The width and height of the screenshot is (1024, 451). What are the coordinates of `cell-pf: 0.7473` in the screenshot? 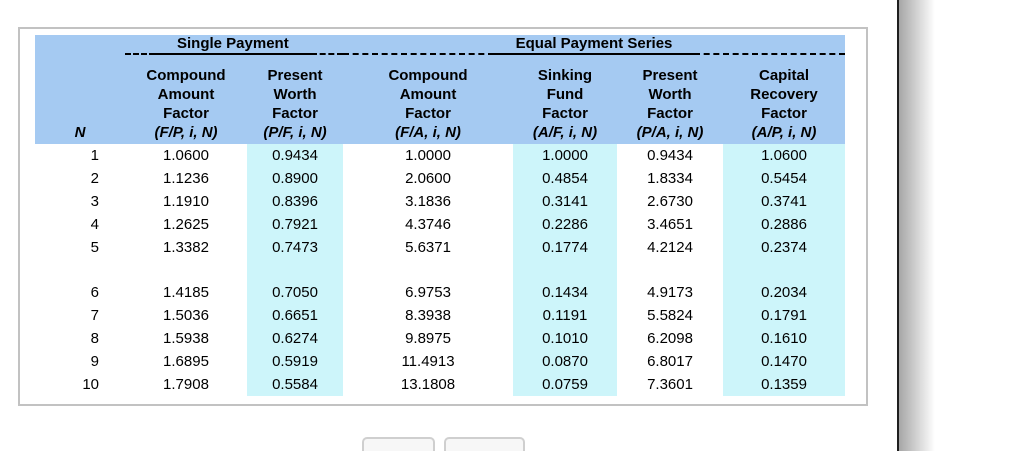 It's located at (295, 247).